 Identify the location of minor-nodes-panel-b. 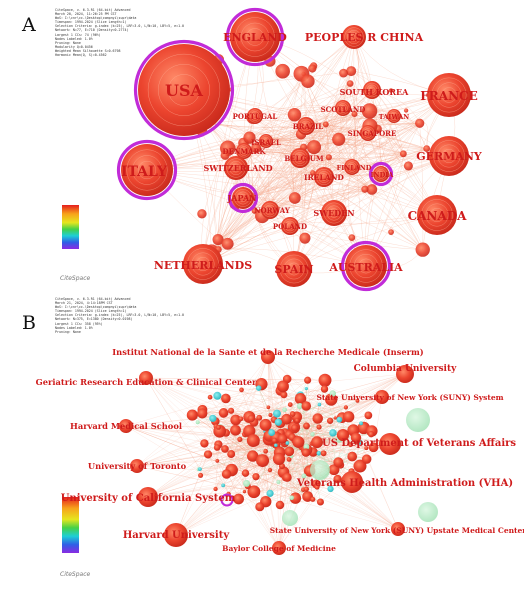
(312, 449).